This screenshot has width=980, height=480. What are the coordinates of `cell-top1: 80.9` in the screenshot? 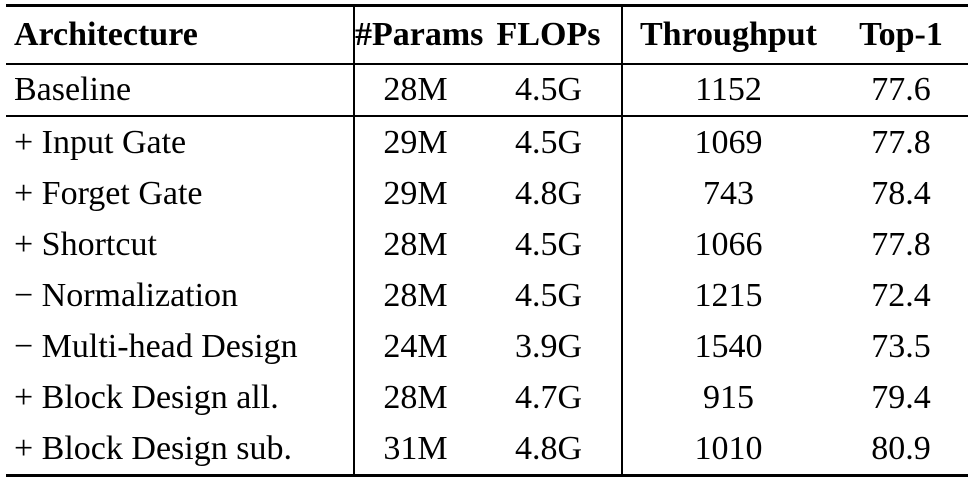 It's located at (901, 450).